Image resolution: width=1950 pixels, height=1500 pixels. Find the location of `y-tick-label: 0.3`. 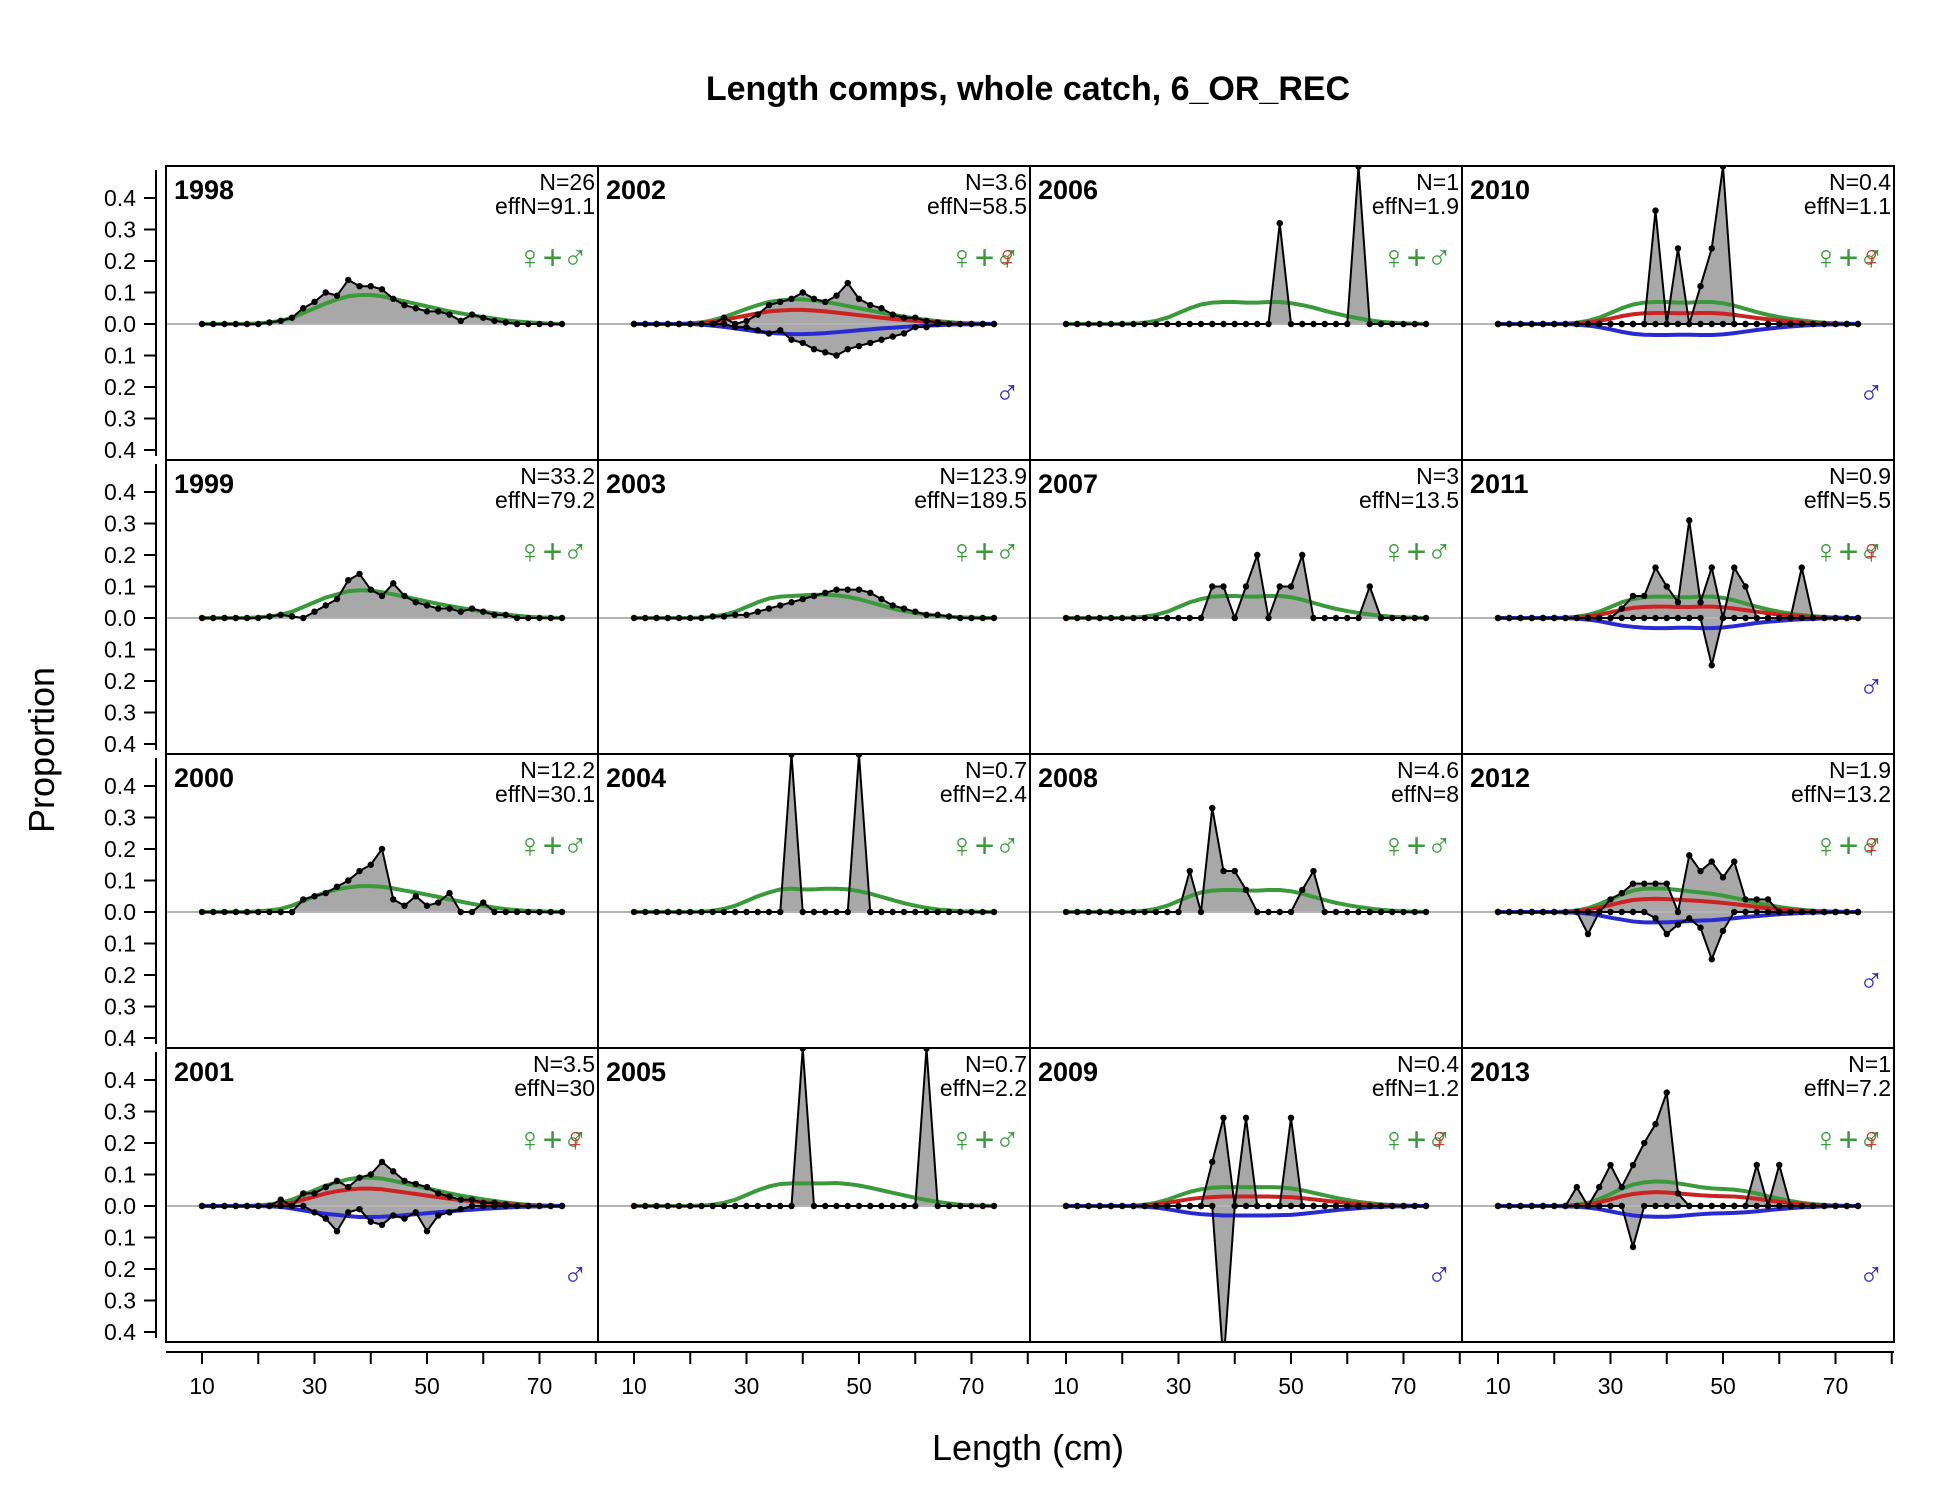

y-tick-label: 0.3 is located at coordinates (120, 1301).